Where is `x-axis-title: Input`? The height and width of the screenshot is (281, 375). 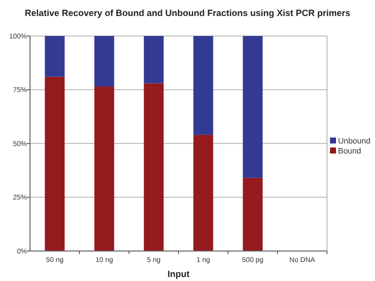
x-axis-title: Input is located at coordinates (179, 274).